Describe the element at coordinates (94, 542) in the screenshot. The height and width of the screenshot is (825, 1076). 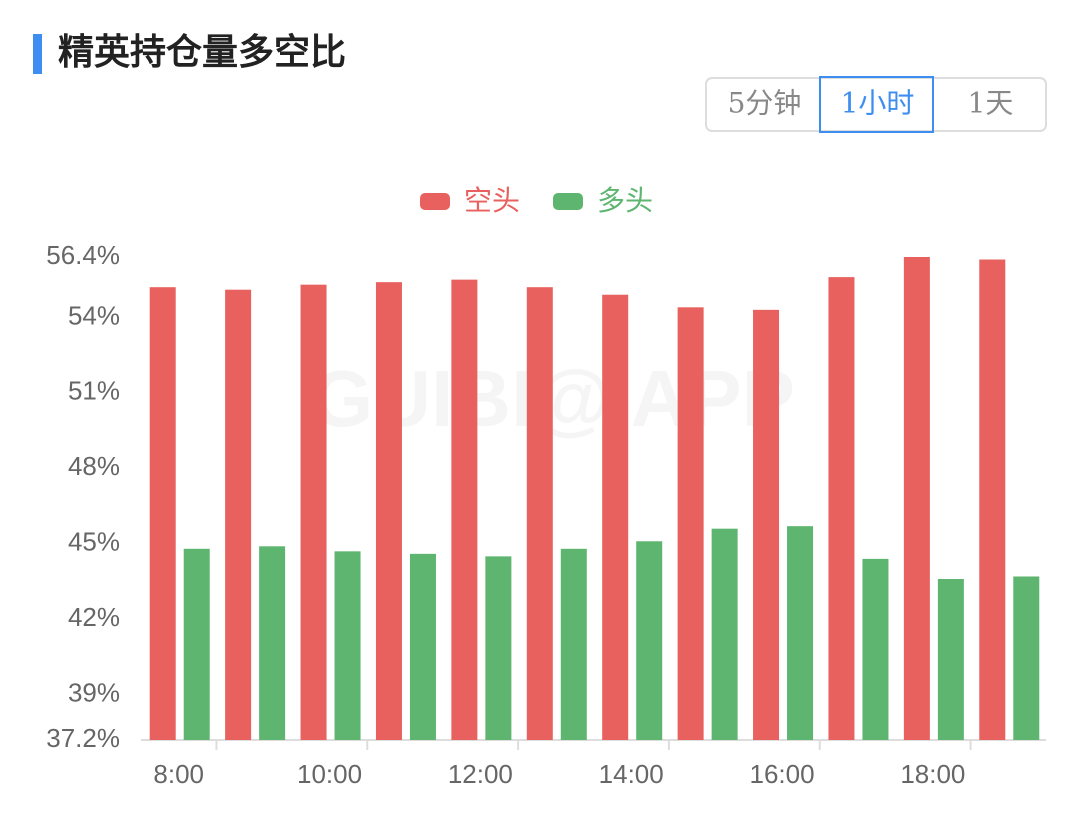
I see `y-tick-label: 45%` at that location.